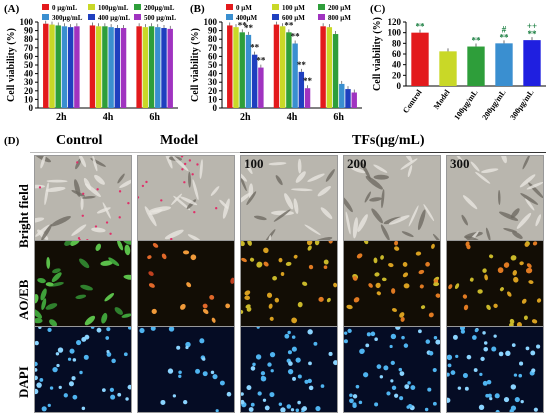  Describe the element at coordinates (135, 152) in the screenshot. I see `header-rule` at that location.